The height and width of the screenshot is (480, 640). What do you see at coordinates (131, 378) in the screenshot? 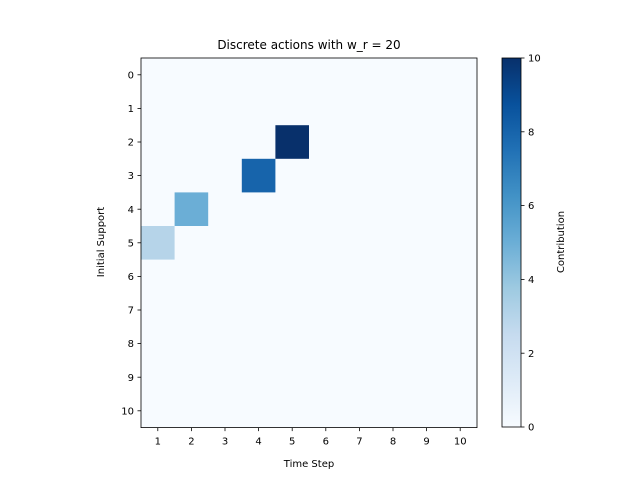
I see `y-tick-label: 9` at bounding box center [131, 378].